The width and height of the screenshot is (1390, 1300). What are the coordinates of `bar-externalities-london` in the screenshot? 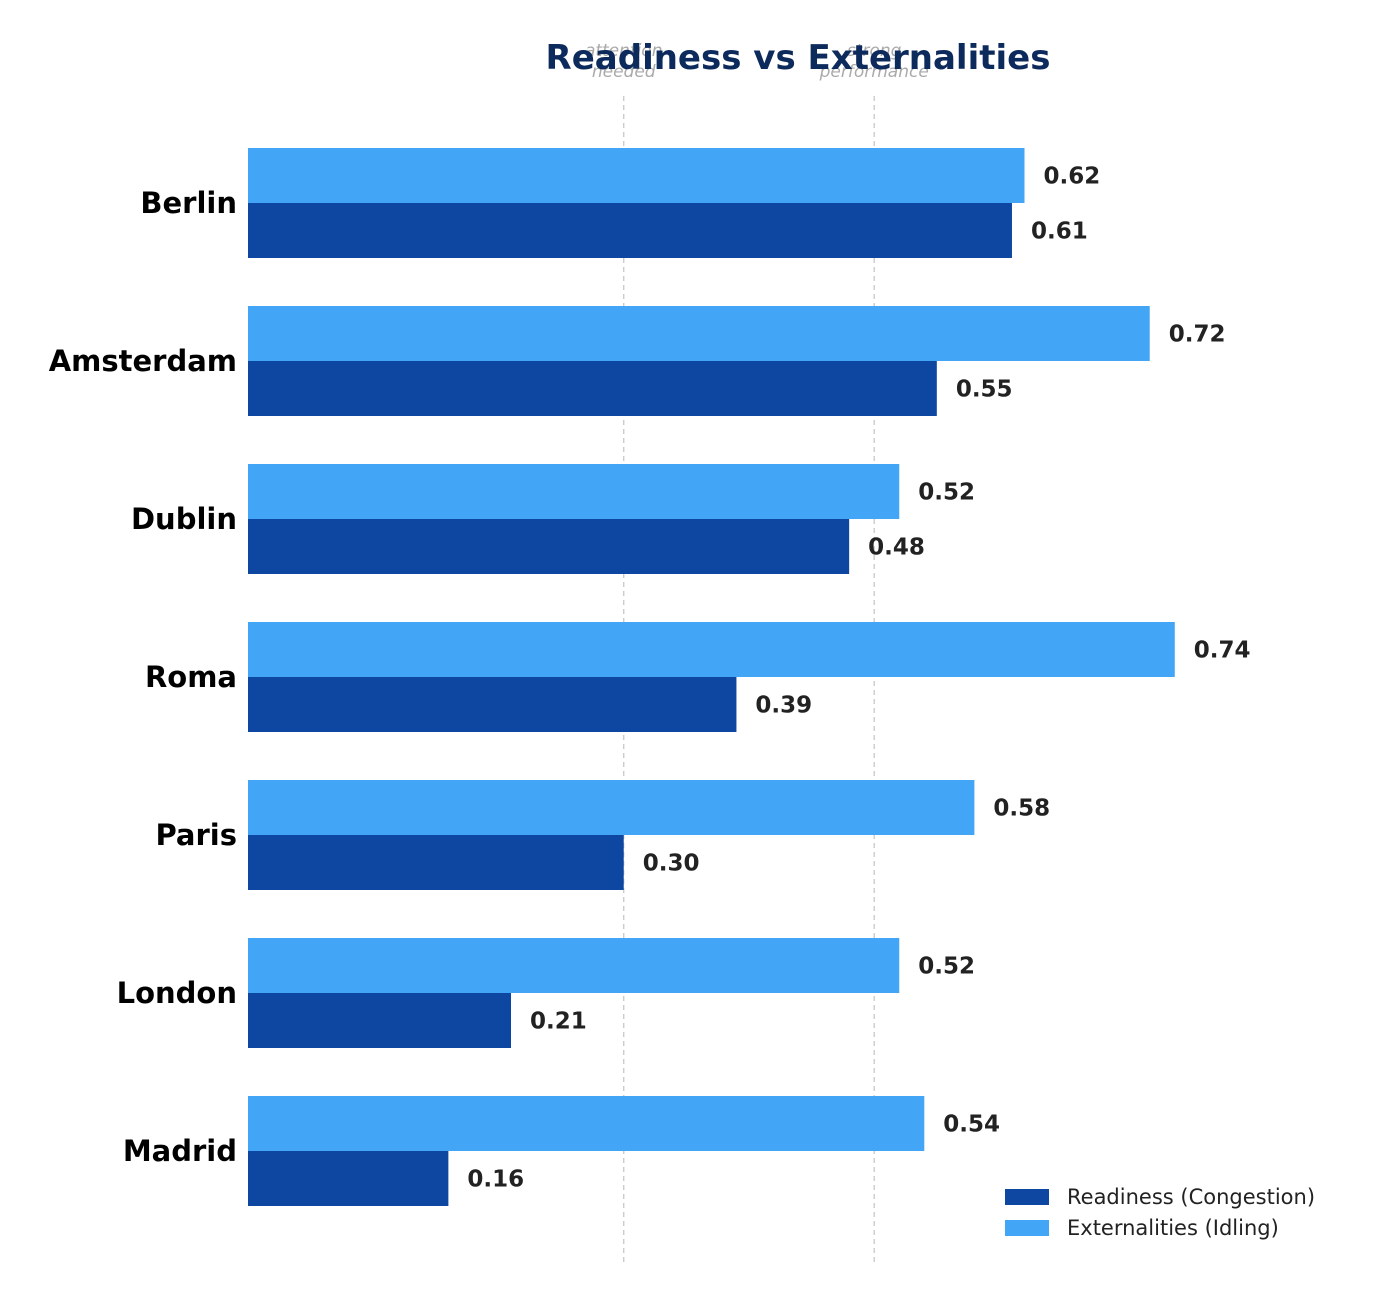 It's located at (574, 965).